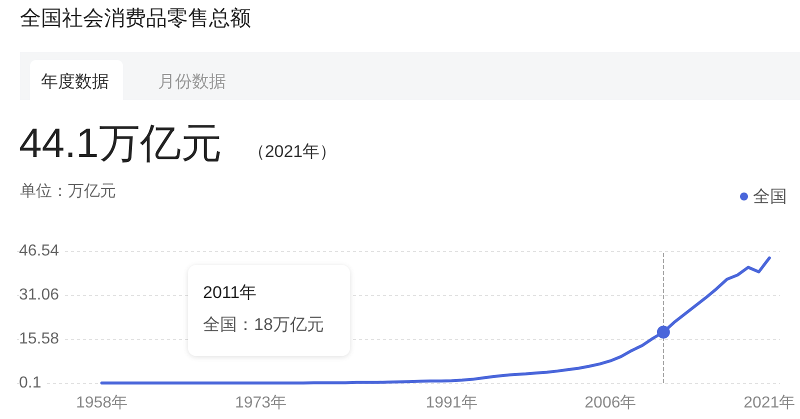 The width and height of the screenshot is (800, 419). I want to click on text: 年度数据, so click(75, 82).